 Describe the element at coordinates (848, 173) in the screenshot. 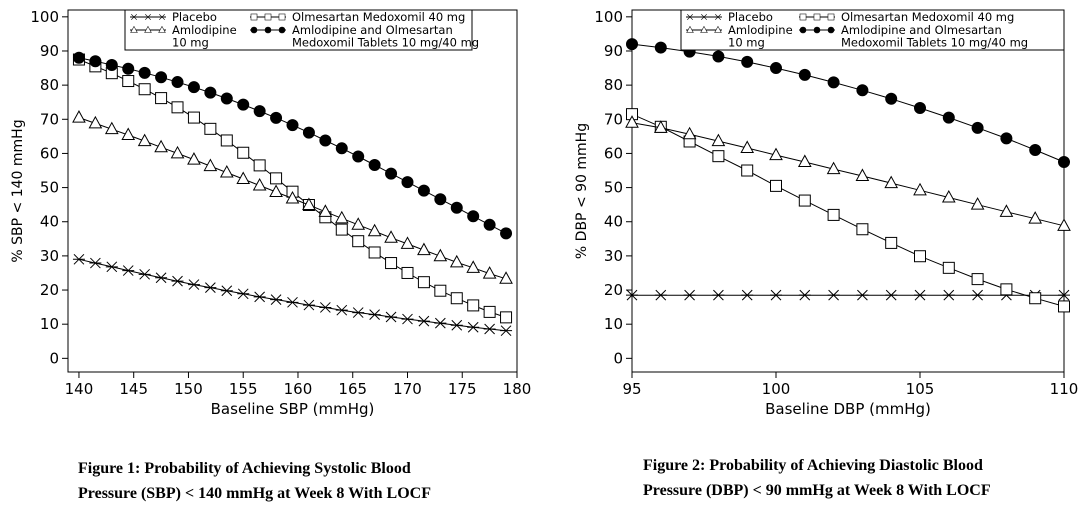

I see `fig2-series-amlodipine` at that location.